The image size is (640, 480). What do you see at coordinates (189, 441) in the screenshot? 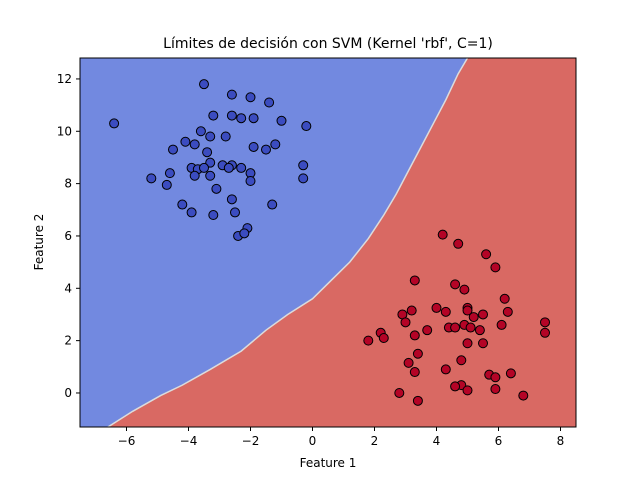
I see `x-tick-label: −4` at bounding box center [189, 441].